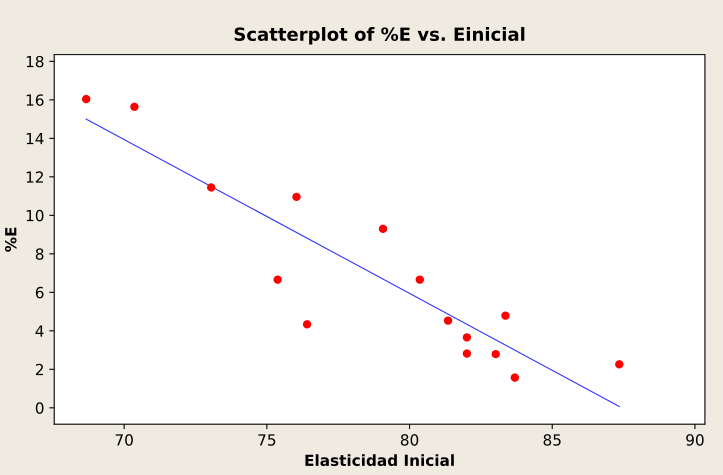 The width and height of the screenshot is (723, 475). Describe the element at coordinates (379, 460) in the screenshot. I see `x-axis-title: Elasticidad Inicial` at that location.